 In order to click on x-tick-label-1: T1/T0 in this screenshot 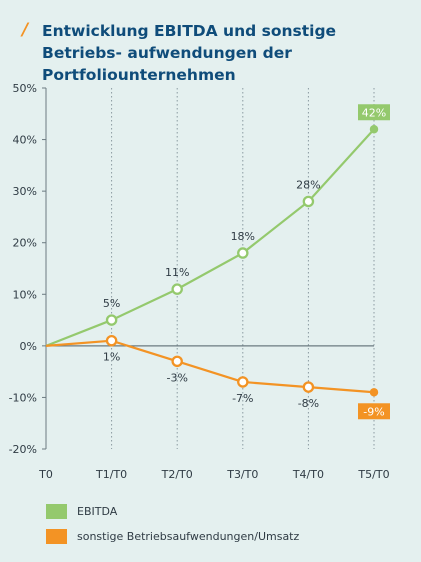, I will do `click(111, 474)`.